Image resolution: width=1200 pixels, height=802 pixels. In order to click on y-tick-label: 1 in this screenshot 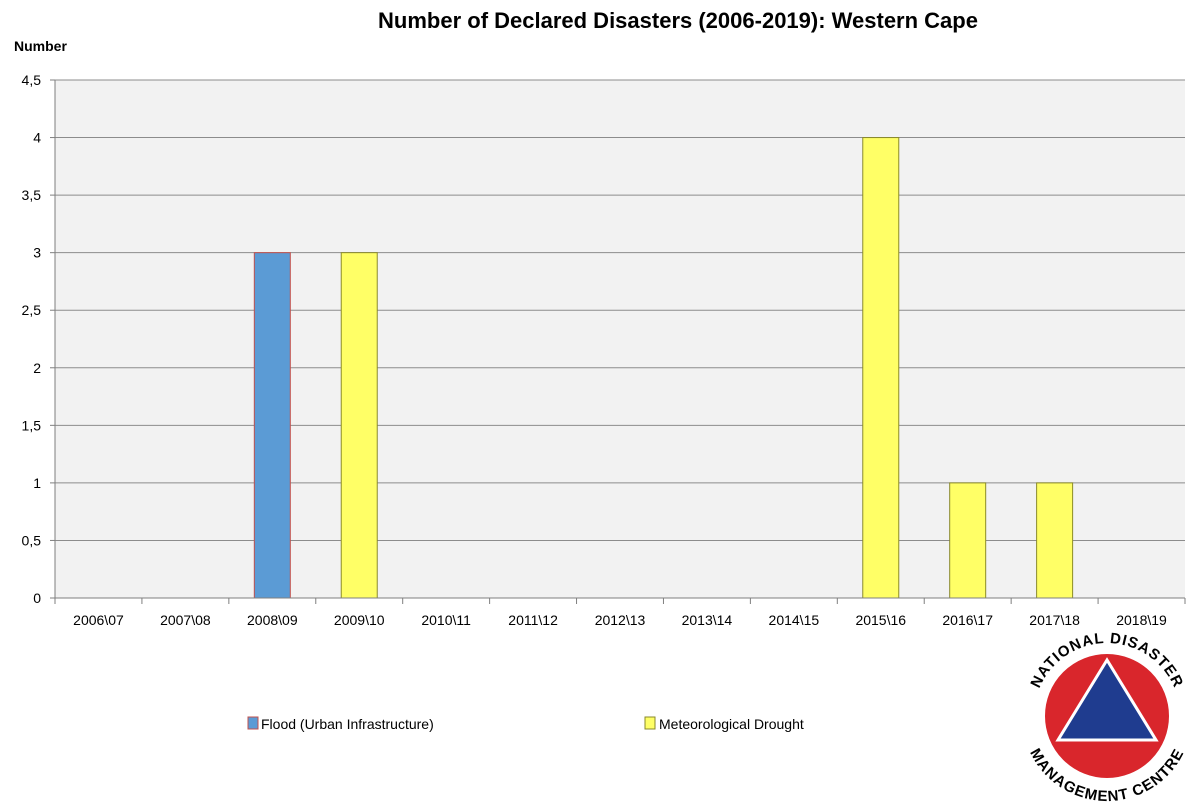, I will do `click(37, 483)`.